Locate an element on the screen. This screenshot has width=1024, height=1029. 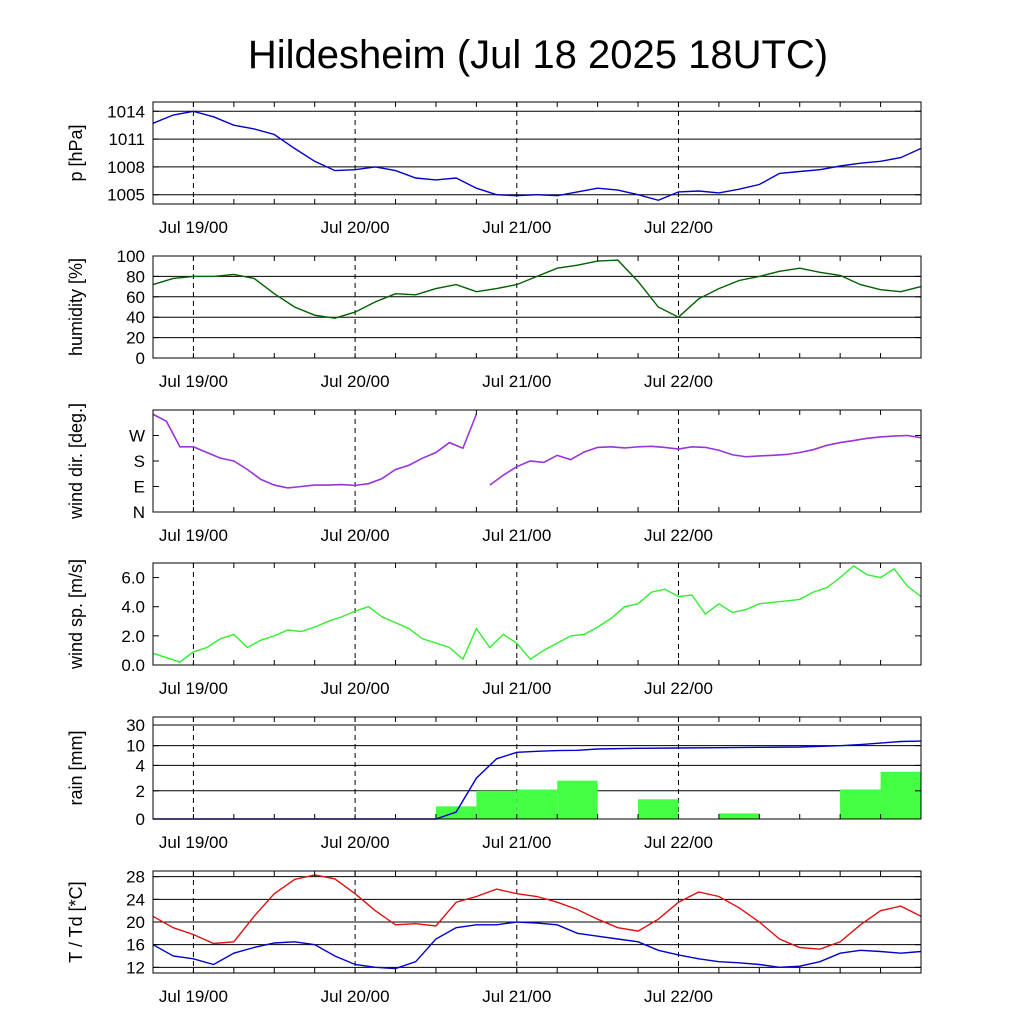
y-tick-label: 2 is located at coordinates (140, 791).